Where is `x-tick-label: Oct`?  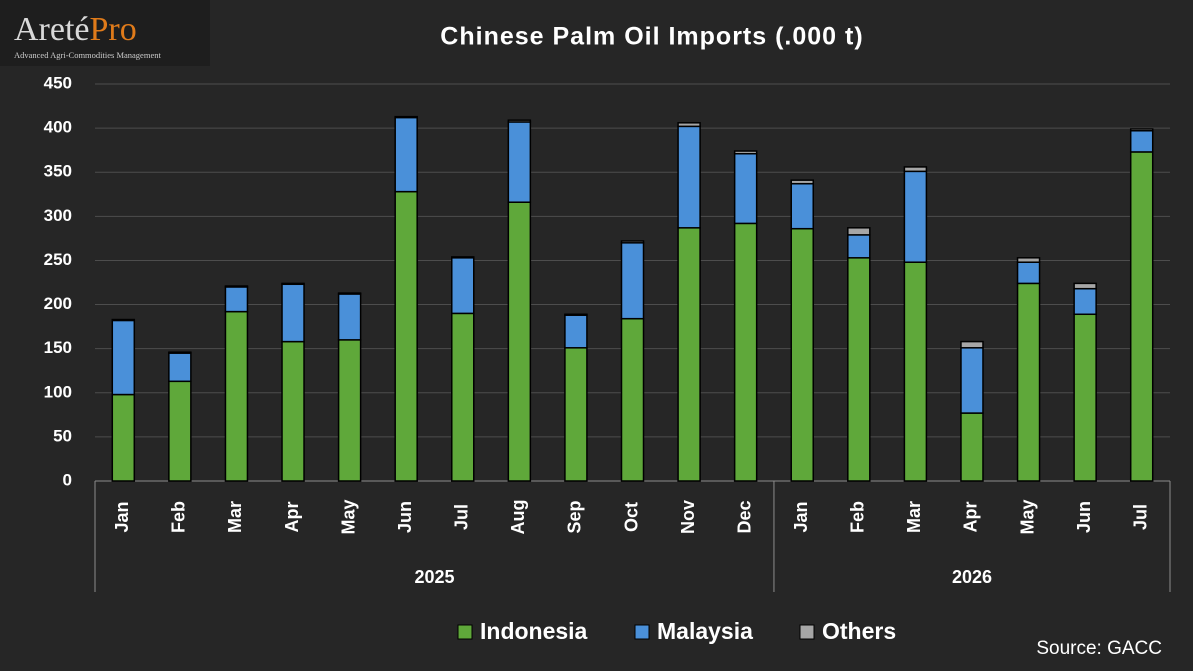 x-tick-label: Oct is located at coordinates (631, 517).